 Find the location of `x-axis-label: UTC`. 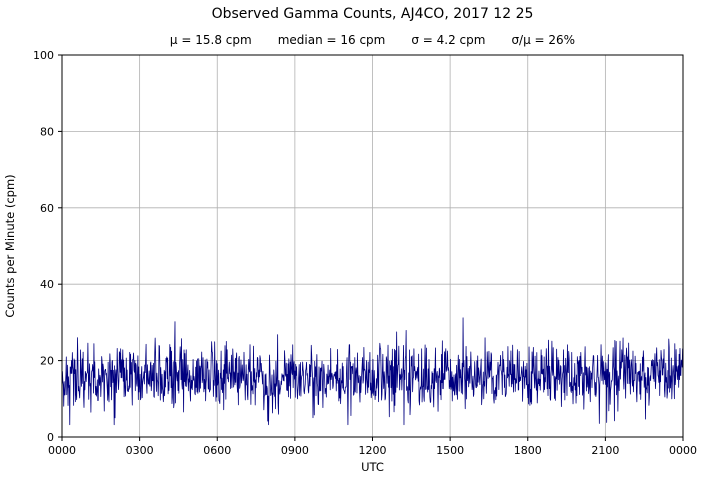

x-axis-label: UTC is located at coordinates (372, 467).